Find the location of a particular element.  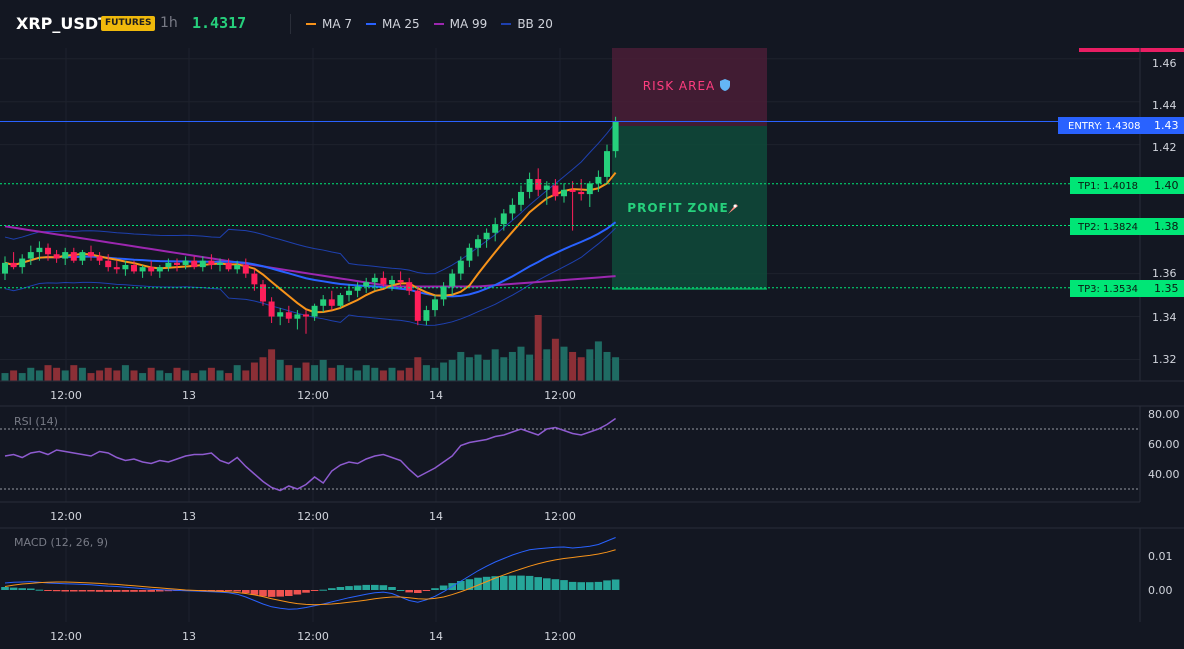

entry-label: ENTRY: 1.4308 1.43 is located at coordinates (1121, 125).